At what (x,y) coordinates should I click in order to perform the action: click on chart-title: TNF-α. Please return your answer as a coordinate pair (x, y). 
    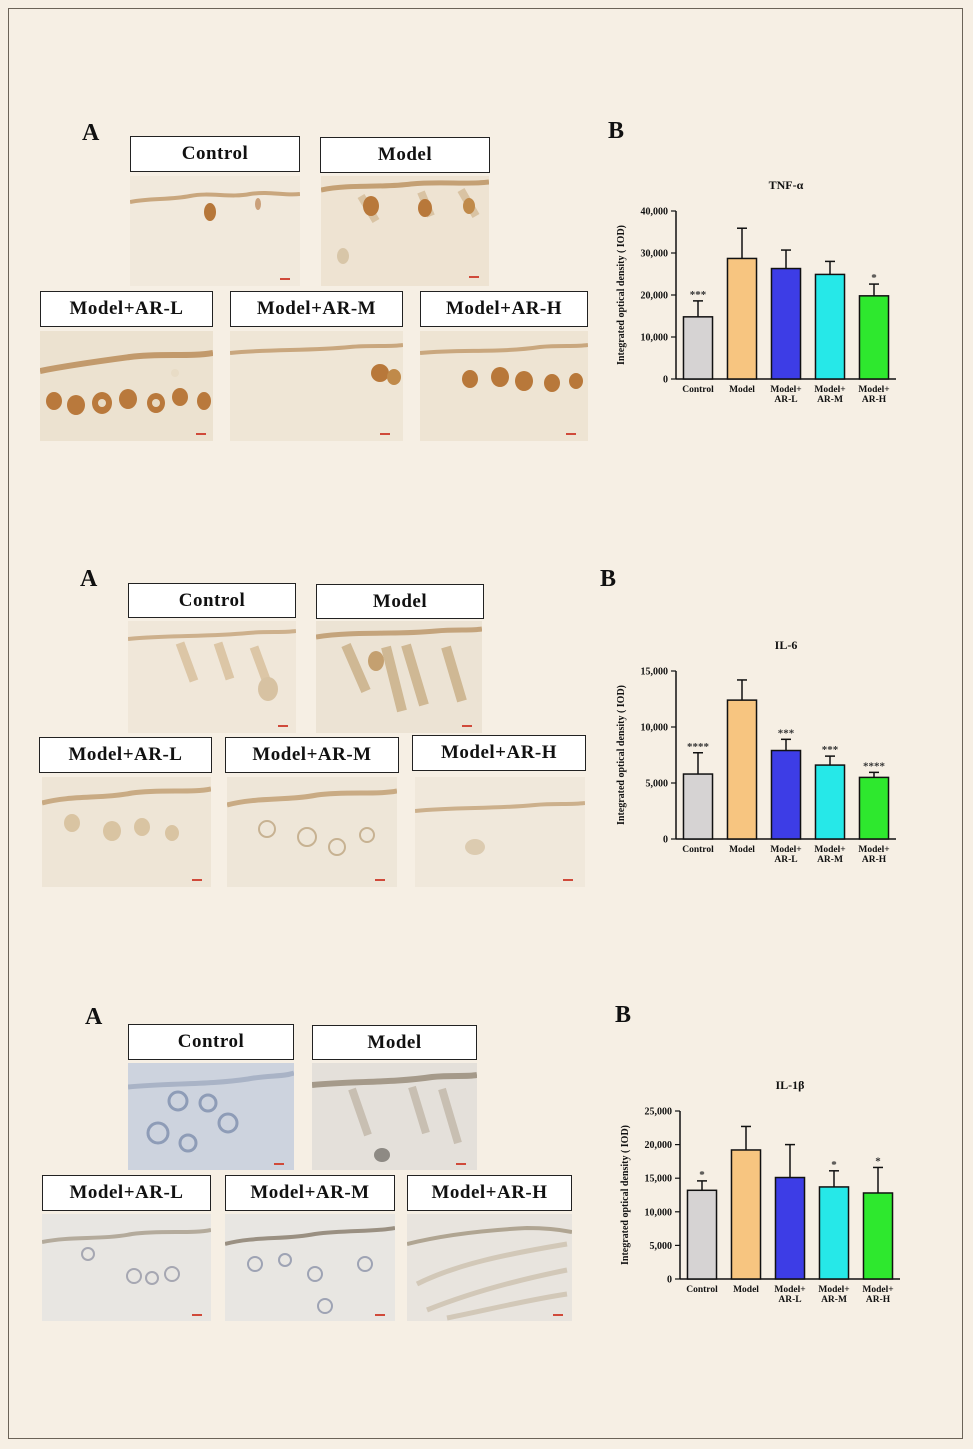
    Looking at the image, I should click on (786, 185).